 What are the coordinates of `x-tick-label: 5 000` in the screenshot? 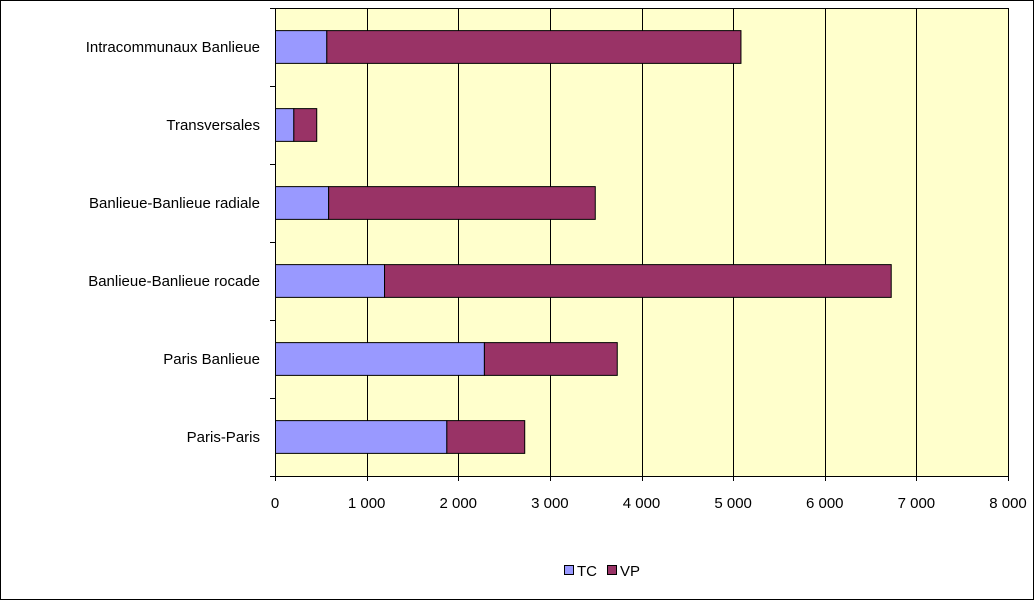 It's located at (733, 503).